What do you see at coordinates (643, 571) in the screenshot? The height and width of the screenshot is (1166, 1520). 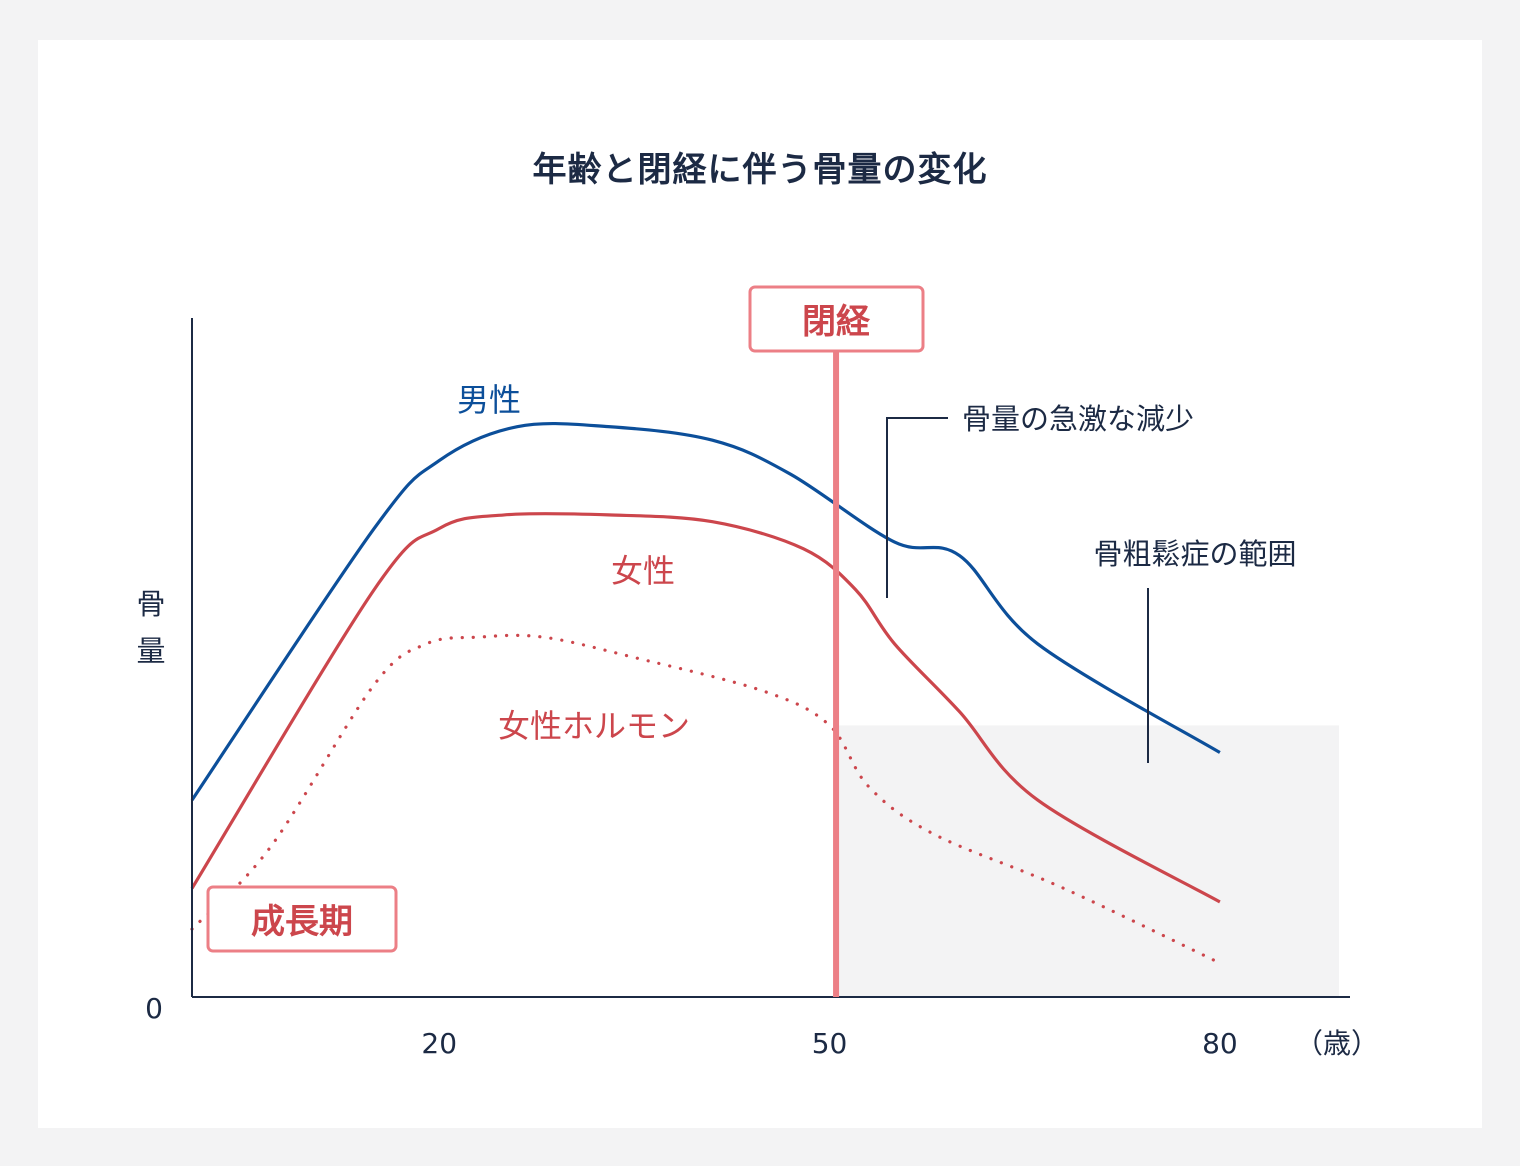 I see `legend-label-female: 女性` at bounding box center [643, 571].